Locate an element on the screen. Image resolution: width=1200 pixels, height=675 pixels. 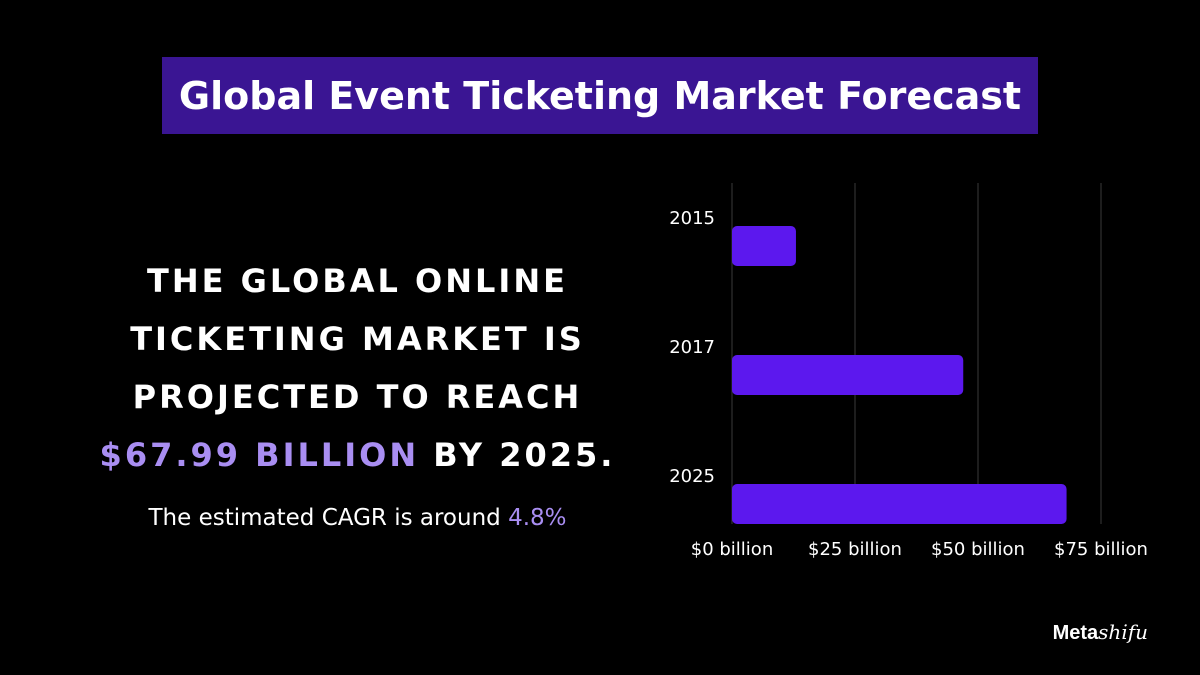
headline-line-1: The global online is located at coordinates (357, 281).